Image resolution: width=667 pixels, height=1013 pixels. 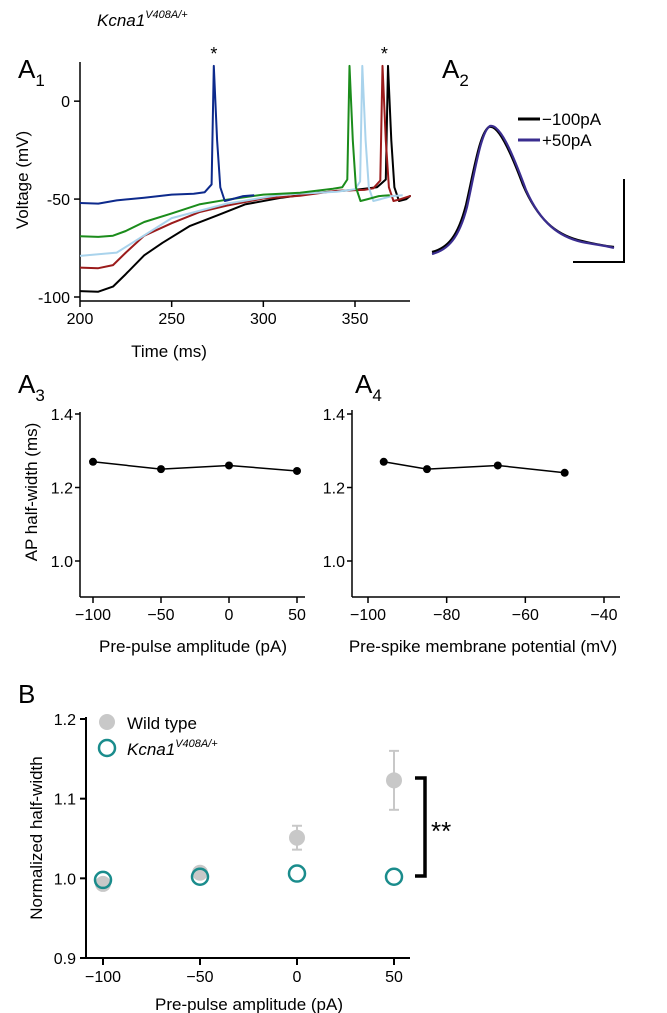 I want to click on genotype-label: Kcna1V408A/+, so click(x=142, y=19).